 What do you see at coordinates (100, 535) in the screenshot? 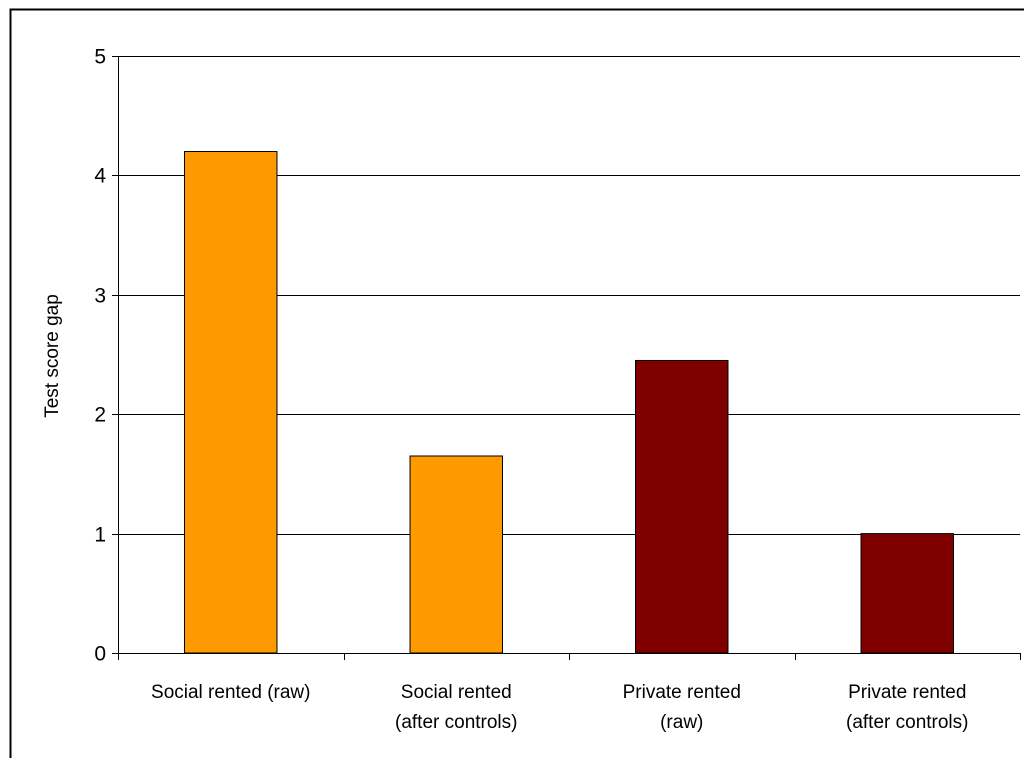
I see `y-tick-label: 1` at bounding box center [100, 535].